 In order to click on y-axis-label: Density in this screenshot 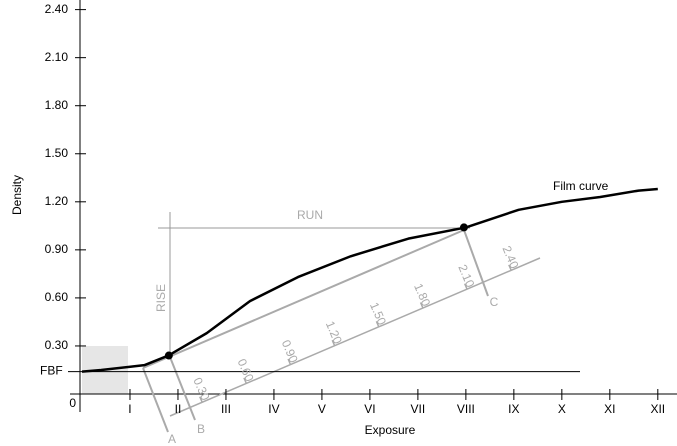, I will do `click(17, 195)`.